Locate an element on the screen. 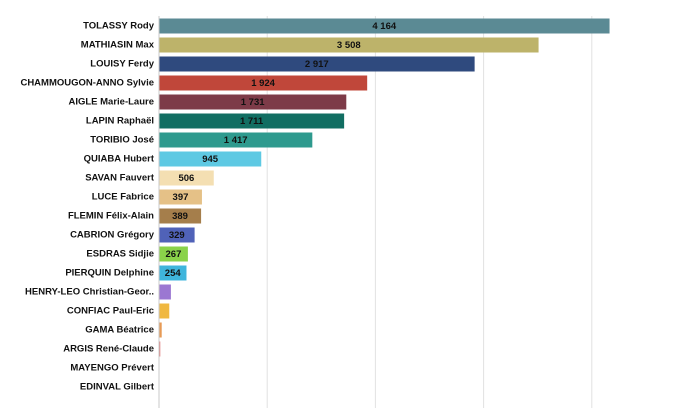 The image size is (700, 418). category-label: LUCE Fabrice is located at coordinates (123, 197).